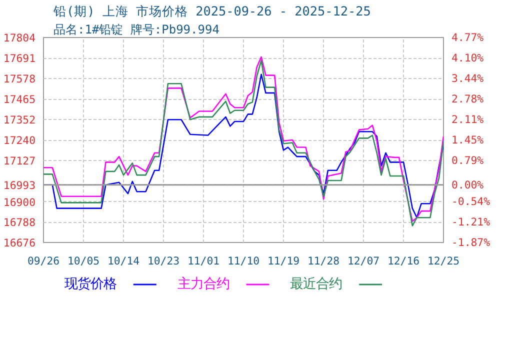 The image size is (520, 350). I want to click on chart-subtitle: 品名:1#铅锭 牌号:Pb99.994, so click(137, 29).